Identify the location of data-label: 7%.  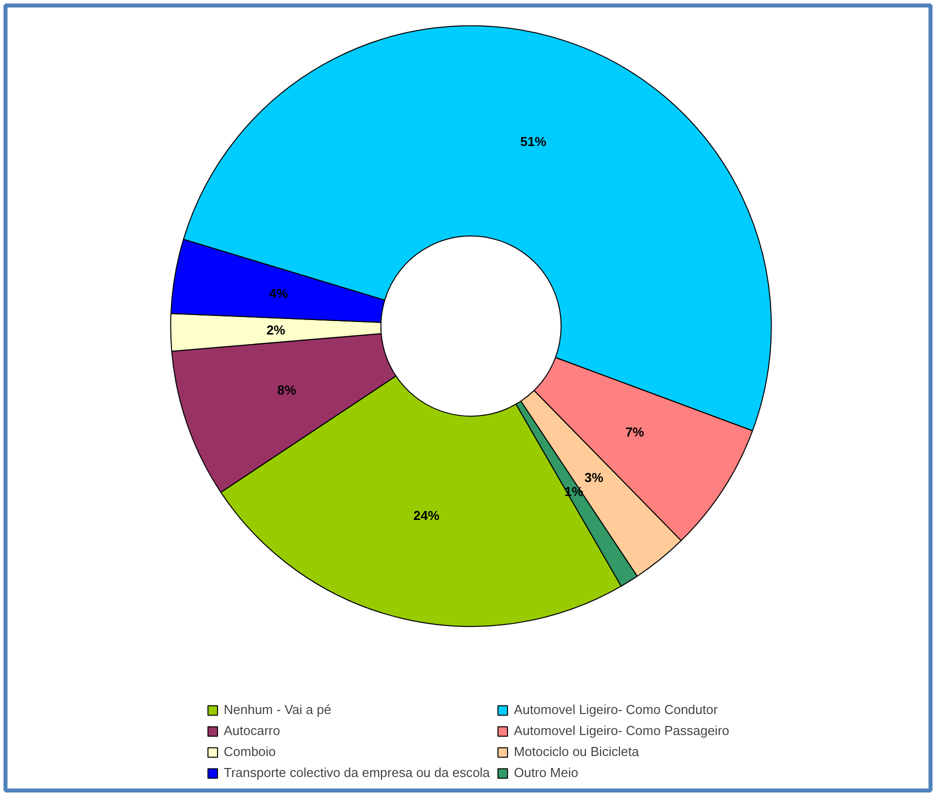
(635, 432).